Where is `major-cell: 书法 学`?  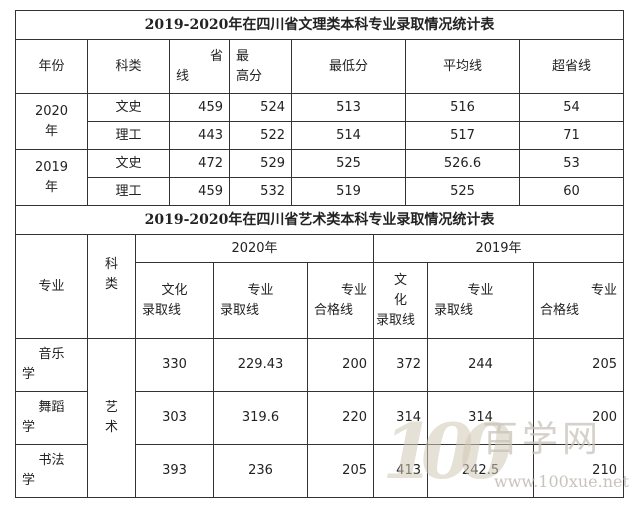
major-cell: 书法 学 is located at coordinates (51, 471).